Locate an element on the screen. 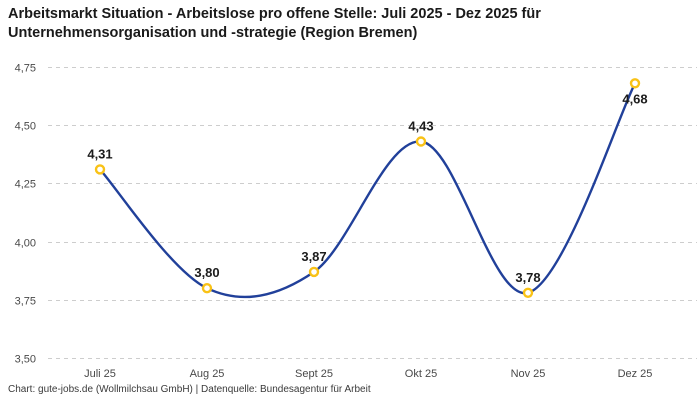 Image resolution: width=700 pixels, height=400 pixels. x-axis-tick-label: Sept 25 is located at coordinates (314, 374).